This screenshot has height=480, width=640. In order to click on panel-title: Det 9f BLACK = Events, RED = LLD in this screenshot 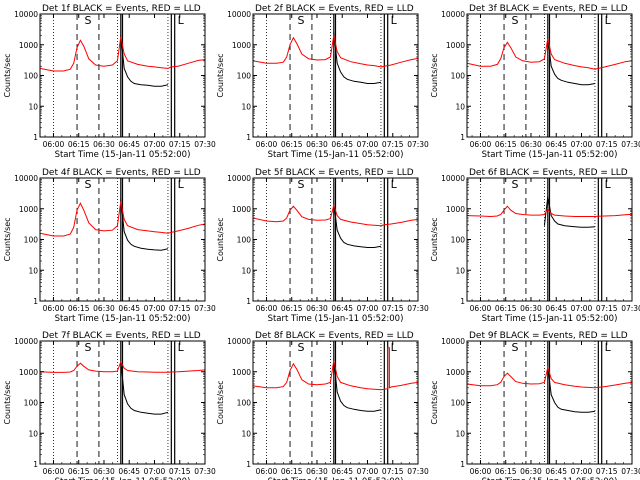, I will do `click(548, 336)`.